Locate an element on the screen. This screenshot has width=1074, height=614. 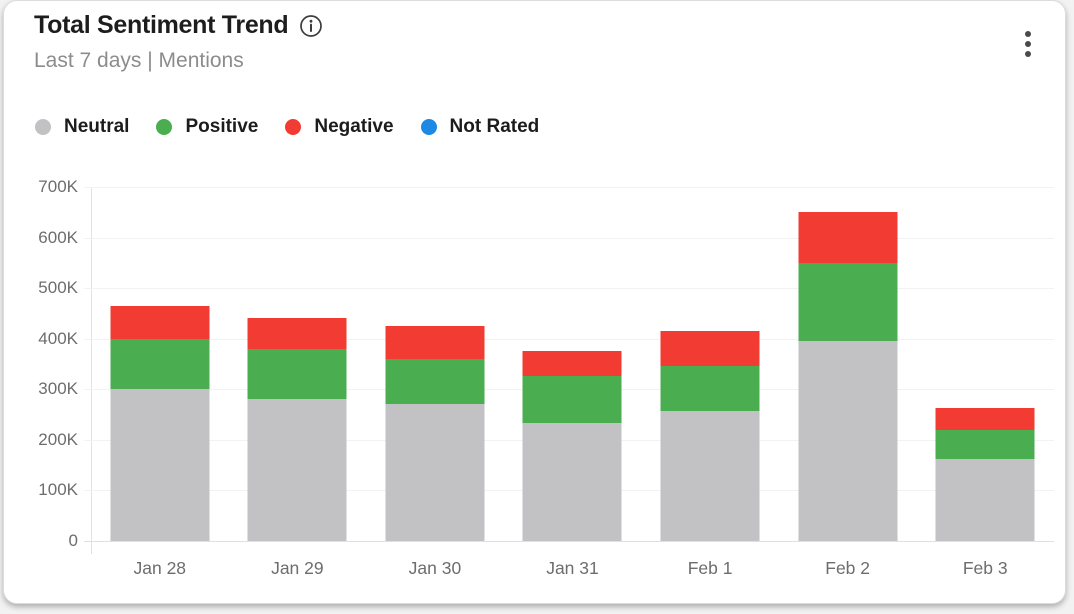
x-axis-tick-label: Jan 30 is located at coordinates (435, 568).